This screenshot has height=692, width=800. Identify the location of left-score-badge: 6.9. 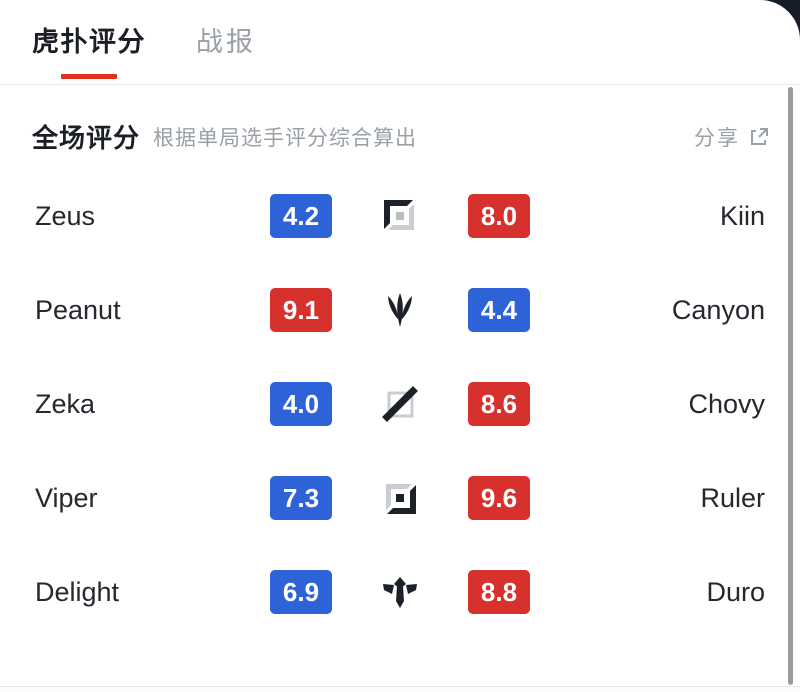
(301, 592).